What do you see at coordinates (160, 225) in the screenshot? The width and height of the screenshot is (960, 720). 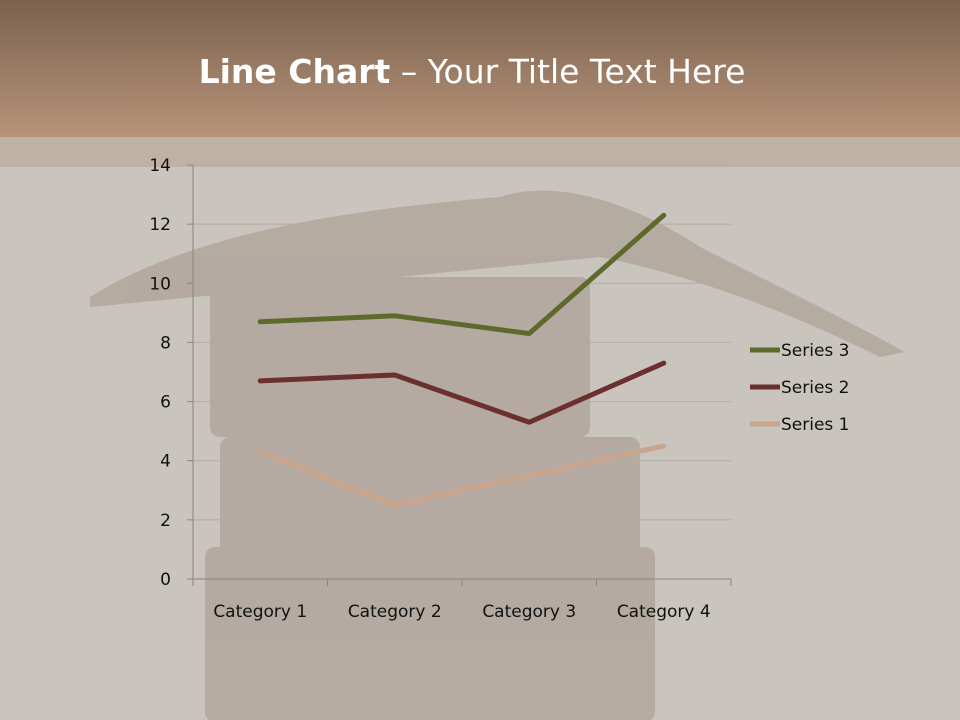 I see `y-tick-label: 12` at bounding box center [160, 225].